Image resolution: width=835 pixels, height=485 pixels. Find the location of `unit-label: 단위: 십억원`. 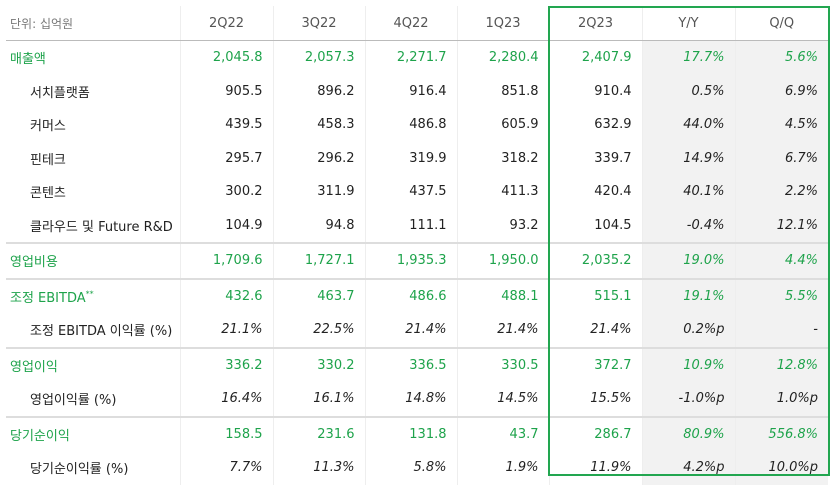

unit-label: 단위: 십억원 is located at coordinates (93, 23).